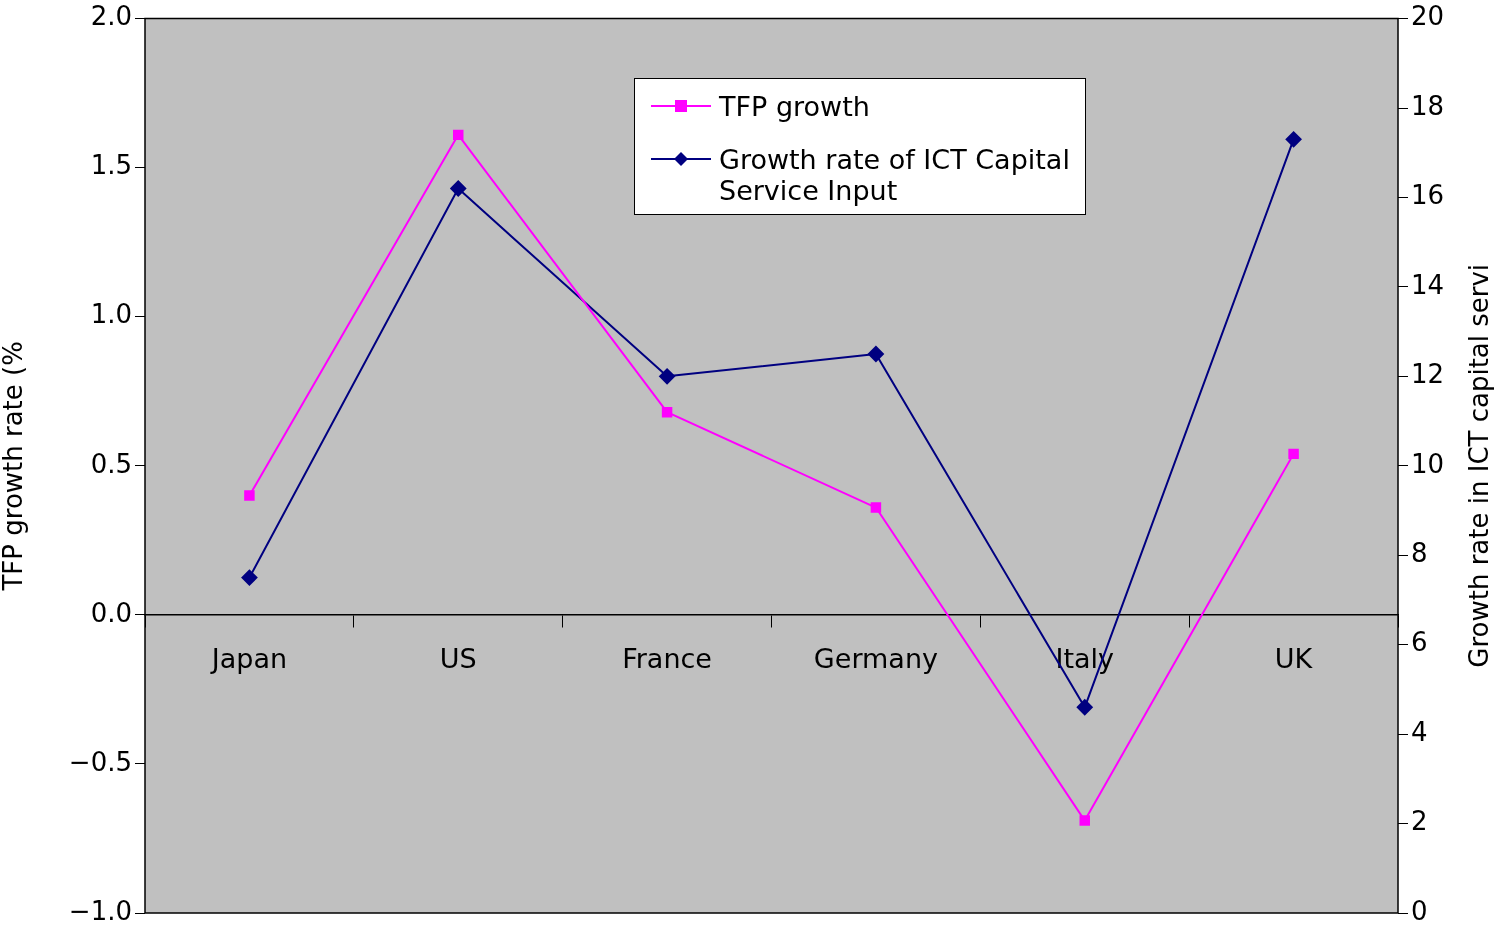  What do you see at coordinates (875, 659) in the screenshot?
I see `x-tick-label: Germany` at bounding box center [875, 659].